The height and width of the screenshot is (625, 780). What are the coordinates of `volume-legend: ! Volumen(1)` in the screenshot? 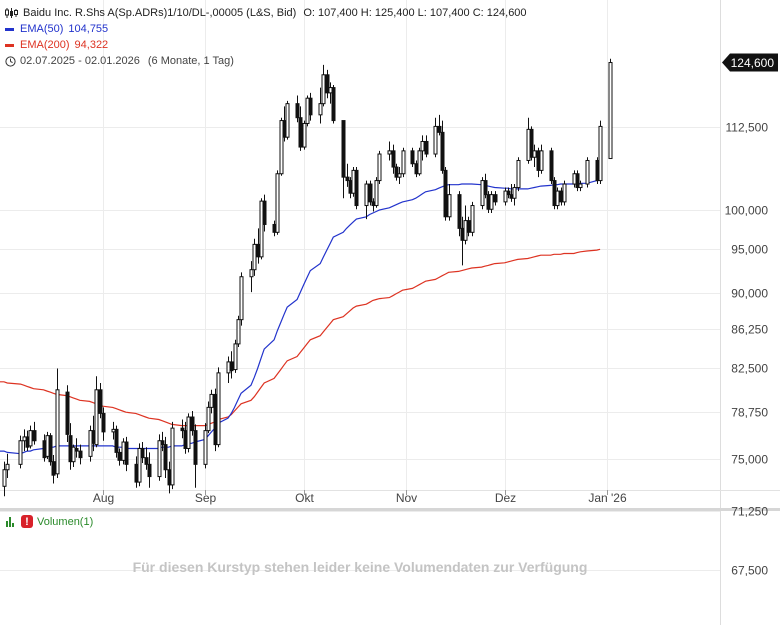 It's located at (49, 521).